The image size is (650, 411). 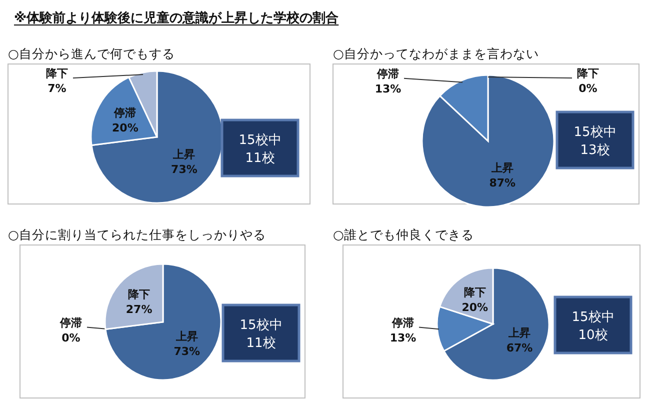 I want to click on chart-subtitle: ○自分から進んで何でもする, so click(x=91, y=53).